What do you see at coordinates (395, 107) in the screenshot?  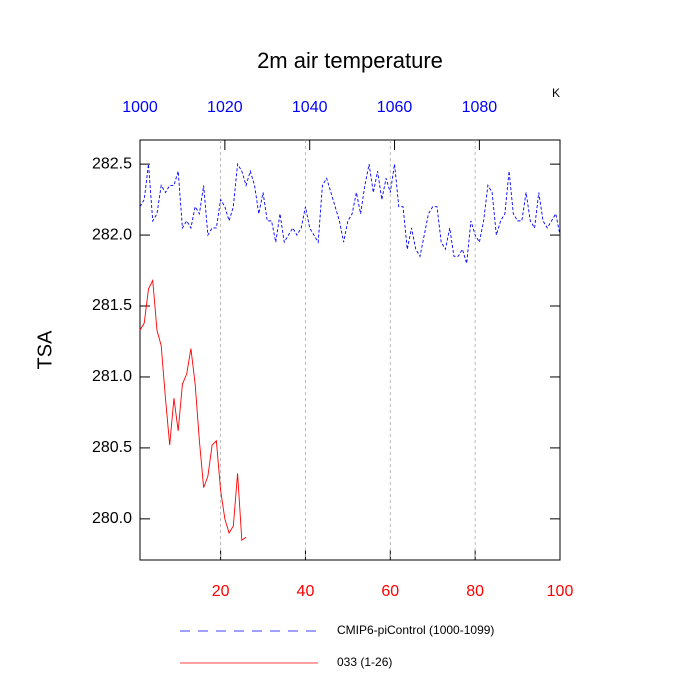 I see `x2-tick-label: 1060` at bounding box center [395, 107].